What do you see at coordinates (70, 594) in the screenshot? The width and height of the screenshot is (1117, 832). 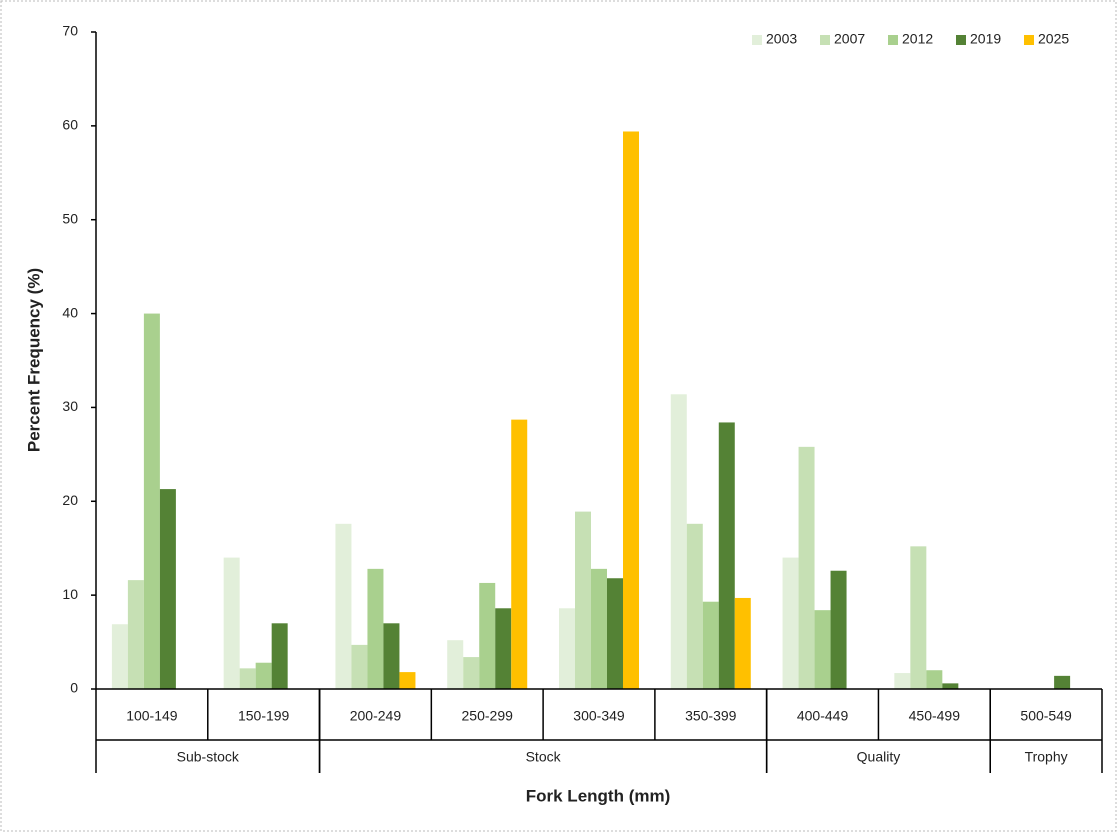 I see `y-tick-label: 10` at bounding box center [70, 594].